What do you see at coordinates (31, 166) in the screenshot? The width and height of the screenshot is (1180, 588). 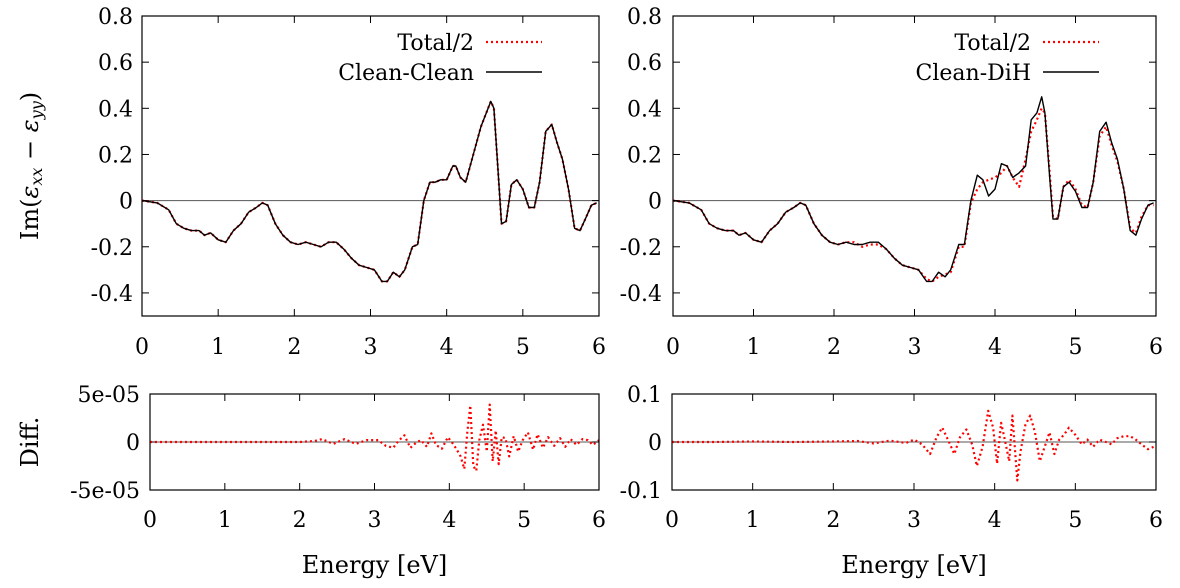 I see `y-axis-title: Im(εxx − εyy)` at bounding box center [31, 166].